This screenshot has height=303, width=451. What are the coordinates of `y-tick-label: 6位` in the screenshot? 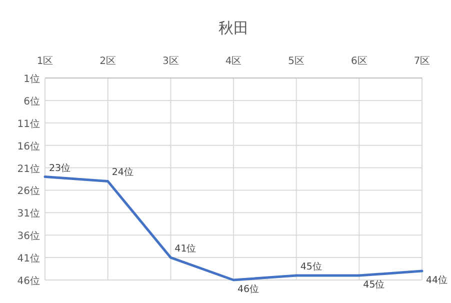 It's located at (32, 101).